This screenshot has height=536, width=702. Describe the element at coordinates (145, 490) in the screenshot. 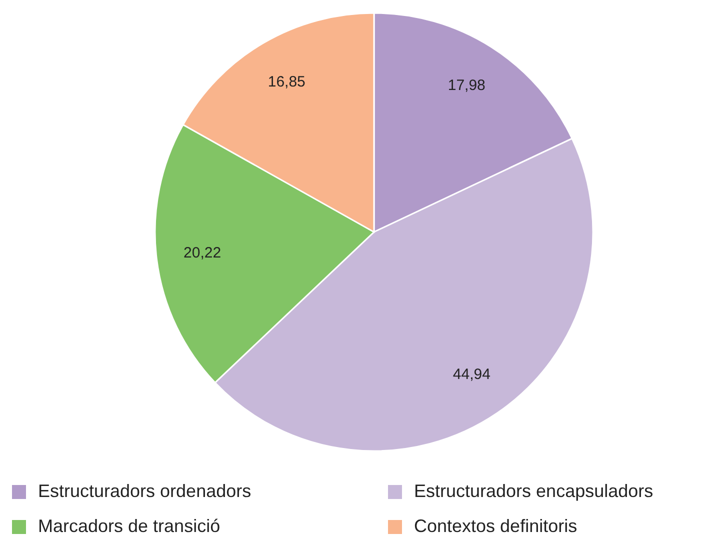

I see `legend-label: Estructuradors ordenadors` at that location.